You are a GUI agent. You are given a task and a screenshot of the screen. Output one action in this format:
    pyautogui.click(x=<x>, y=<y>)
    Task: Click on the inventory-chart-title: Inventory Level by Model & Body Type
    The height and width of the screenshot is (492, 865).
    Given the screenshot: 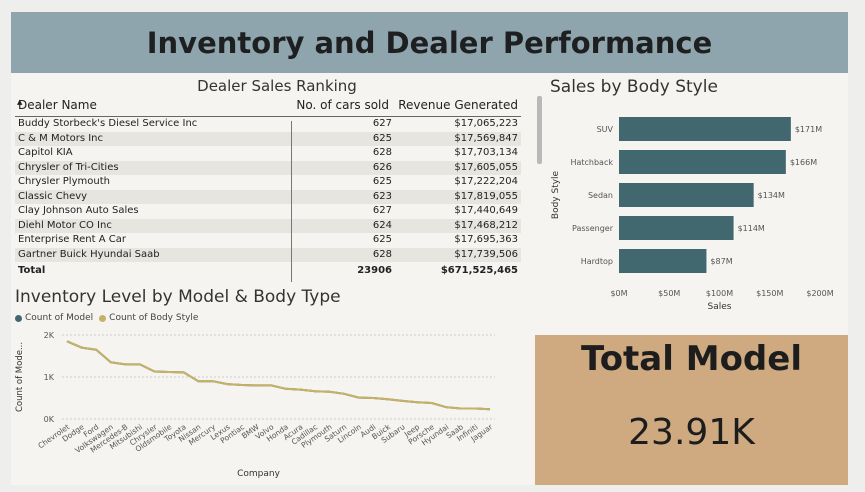 What is the action you would take?
    pyautogui.click(x=178, y=297)
    